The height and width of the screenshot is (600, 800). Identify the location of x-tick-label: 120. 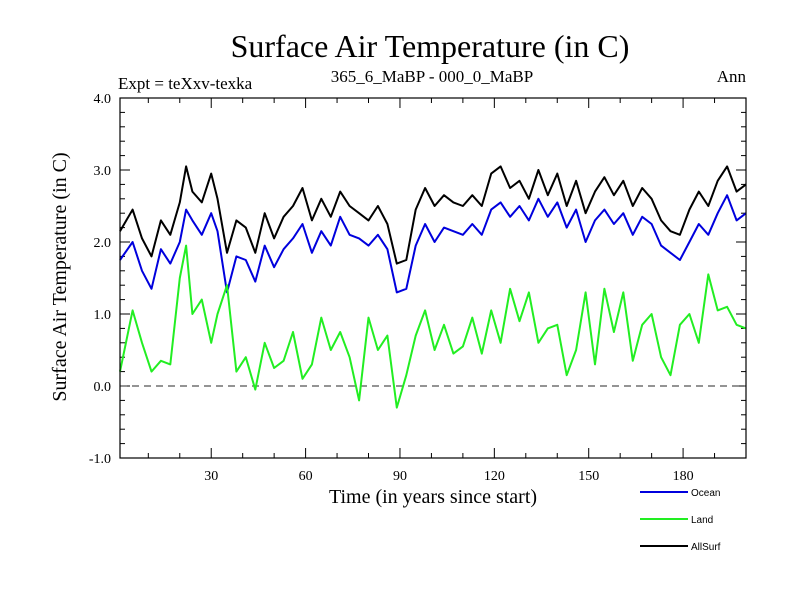
(494, 476).